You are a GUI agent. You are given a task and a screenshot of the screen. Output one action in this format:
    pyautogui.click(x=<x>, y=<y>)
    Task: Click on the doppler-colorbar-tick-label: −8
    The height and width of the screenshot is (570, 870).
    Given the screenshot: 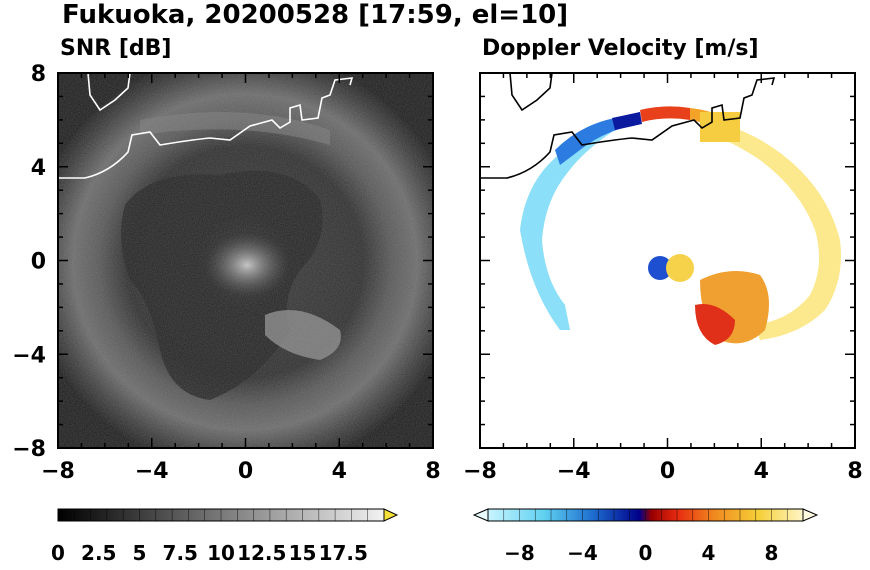 What is the action you would take?
    pyautogui.click(x=519, y=553)
    